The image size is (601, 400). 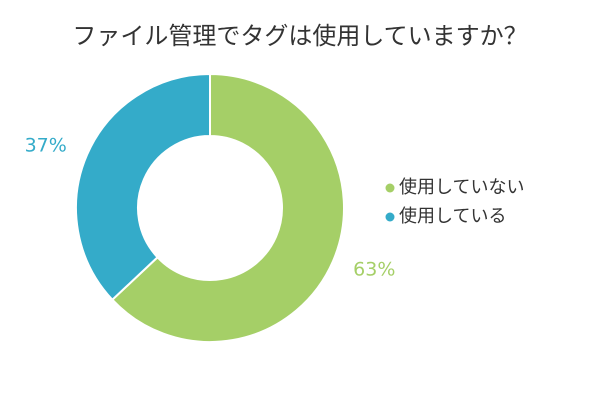 I want to click on legend-label-1: 使用していない, so click(x=461, y=187).